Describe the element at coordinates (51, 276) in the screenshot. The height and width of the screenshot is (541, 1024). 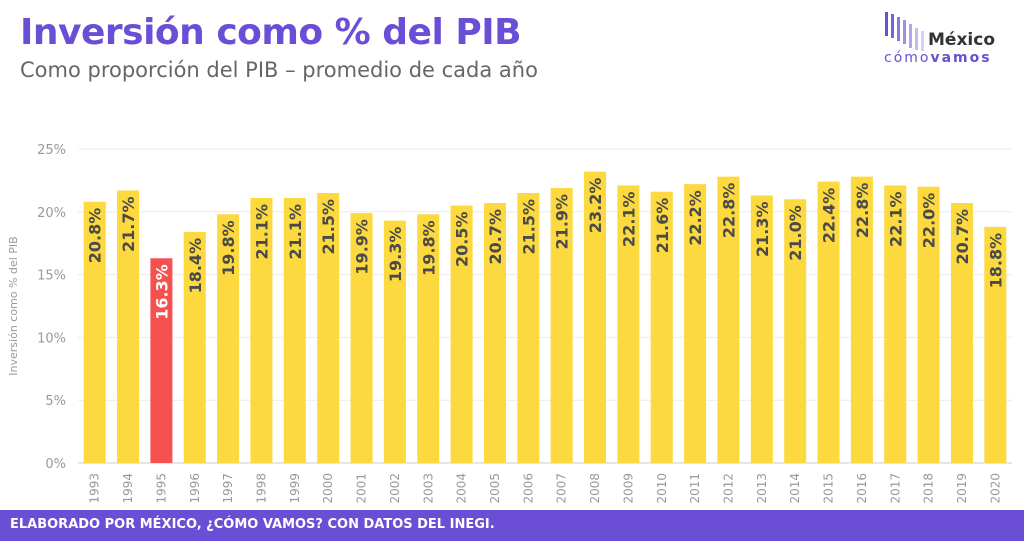
I see `y-tick-label: 15%` at that location.